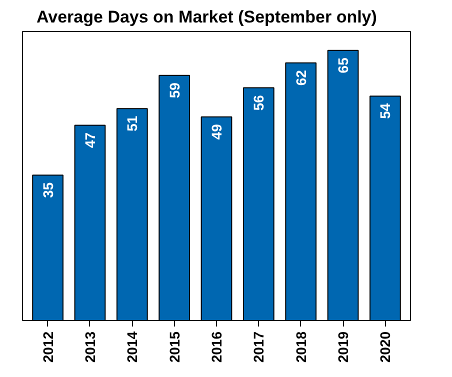 The width and height of the screenshot is (452, 377). I want to click on data-label: 62, so click(300, 78).